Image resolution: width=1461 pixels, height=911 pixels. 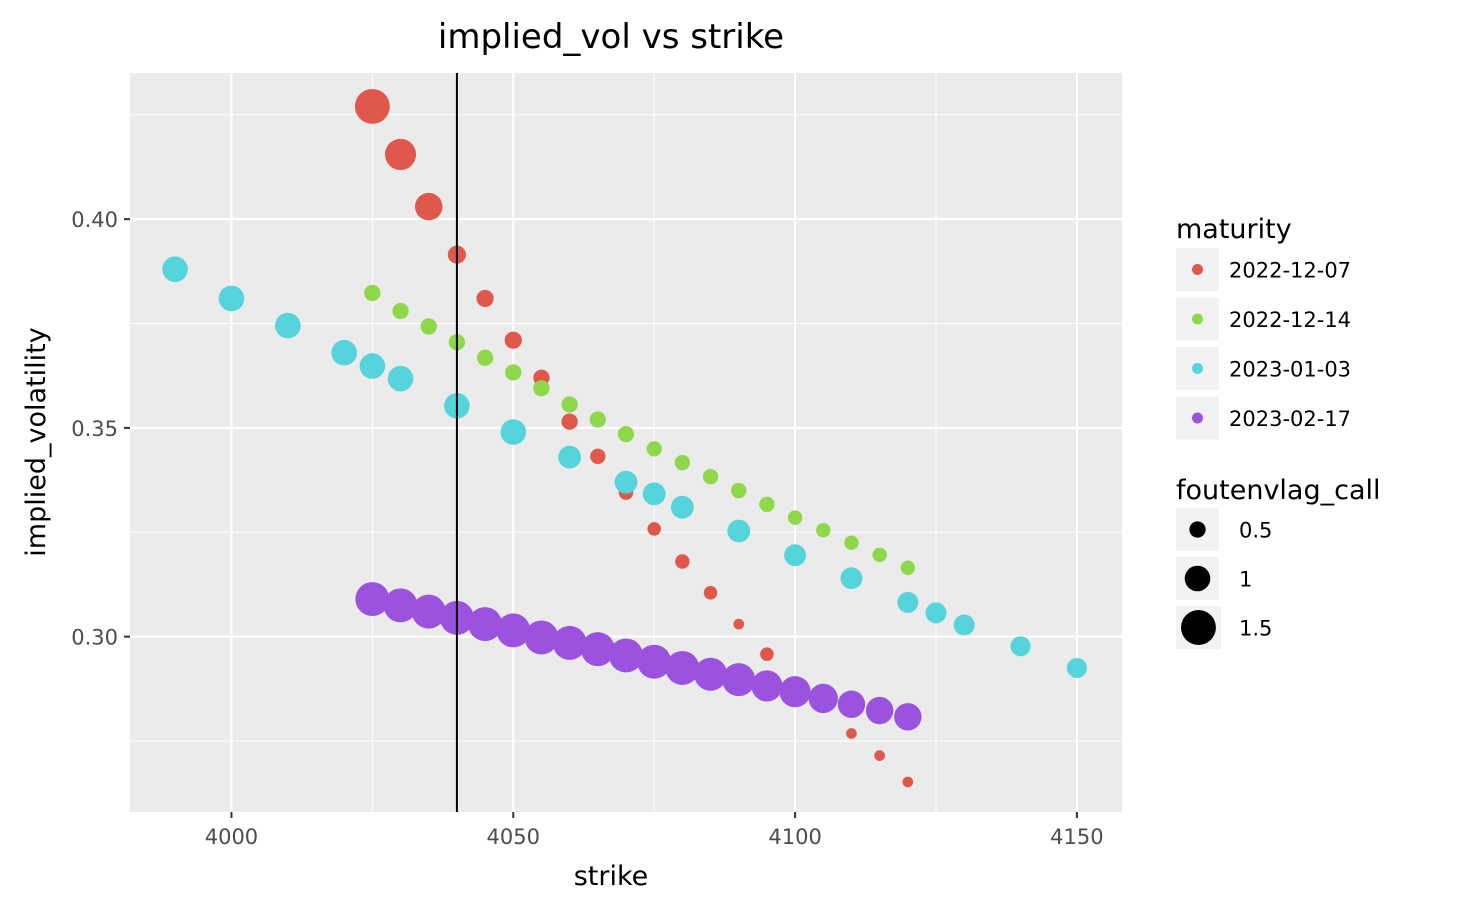 I want to click on chart-title: implied_vol vs strike, so click(x=611, y=37).